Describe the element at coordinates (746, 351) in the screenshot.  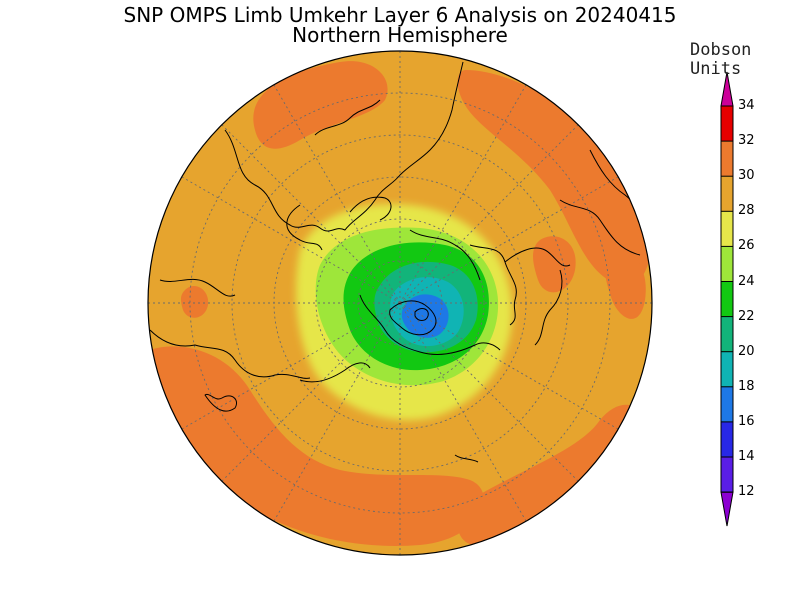
I see `colorbar-tick-label: 20` at that location.